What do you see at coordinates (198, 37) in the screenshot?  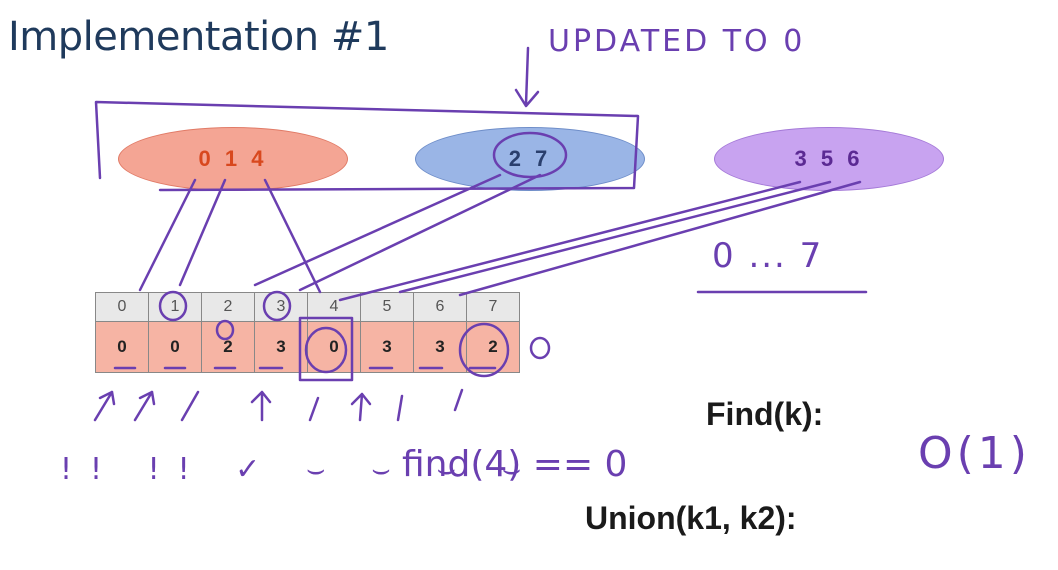 I see `slide-title: Implementation #1` at bounding box center [198, 37].